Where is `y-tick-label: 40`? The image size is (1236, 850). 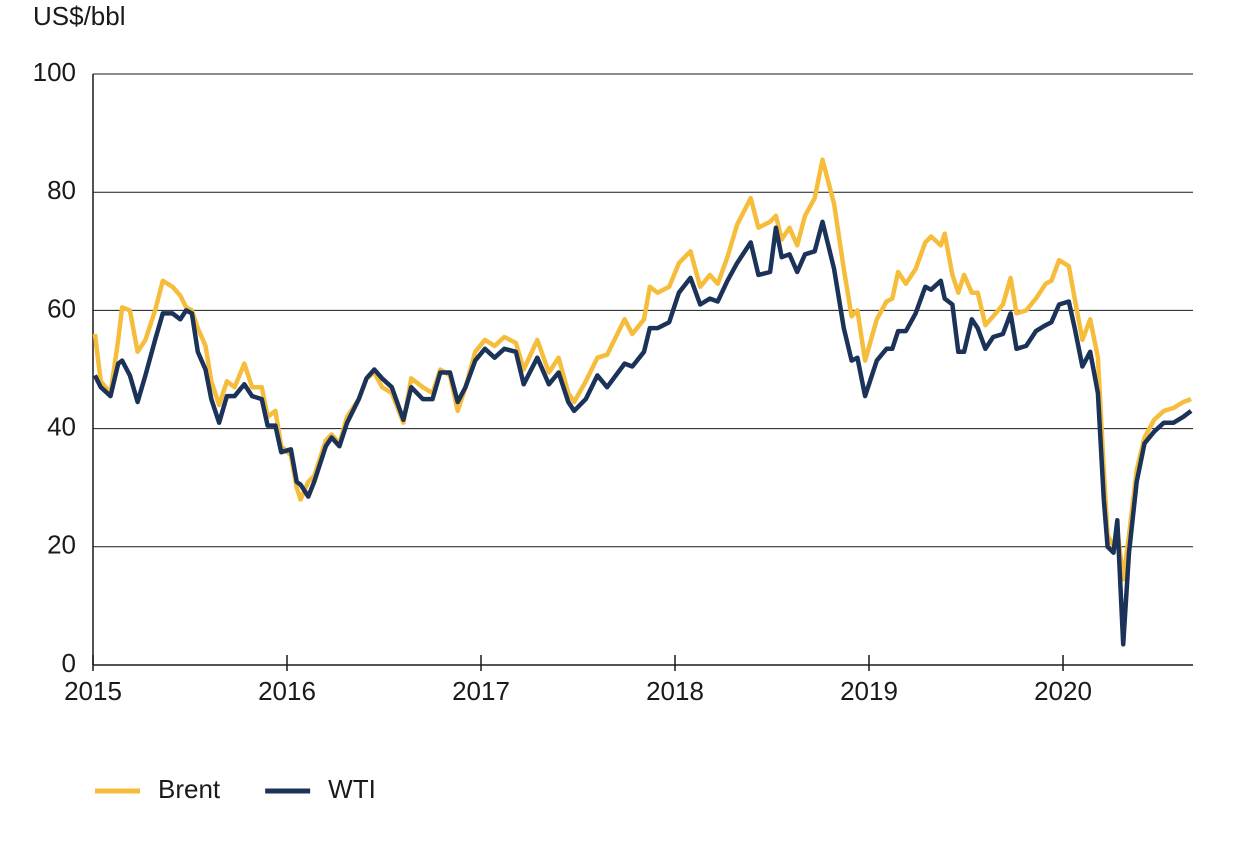 y-tick-label: 40 is located at coordinates (61, 426).